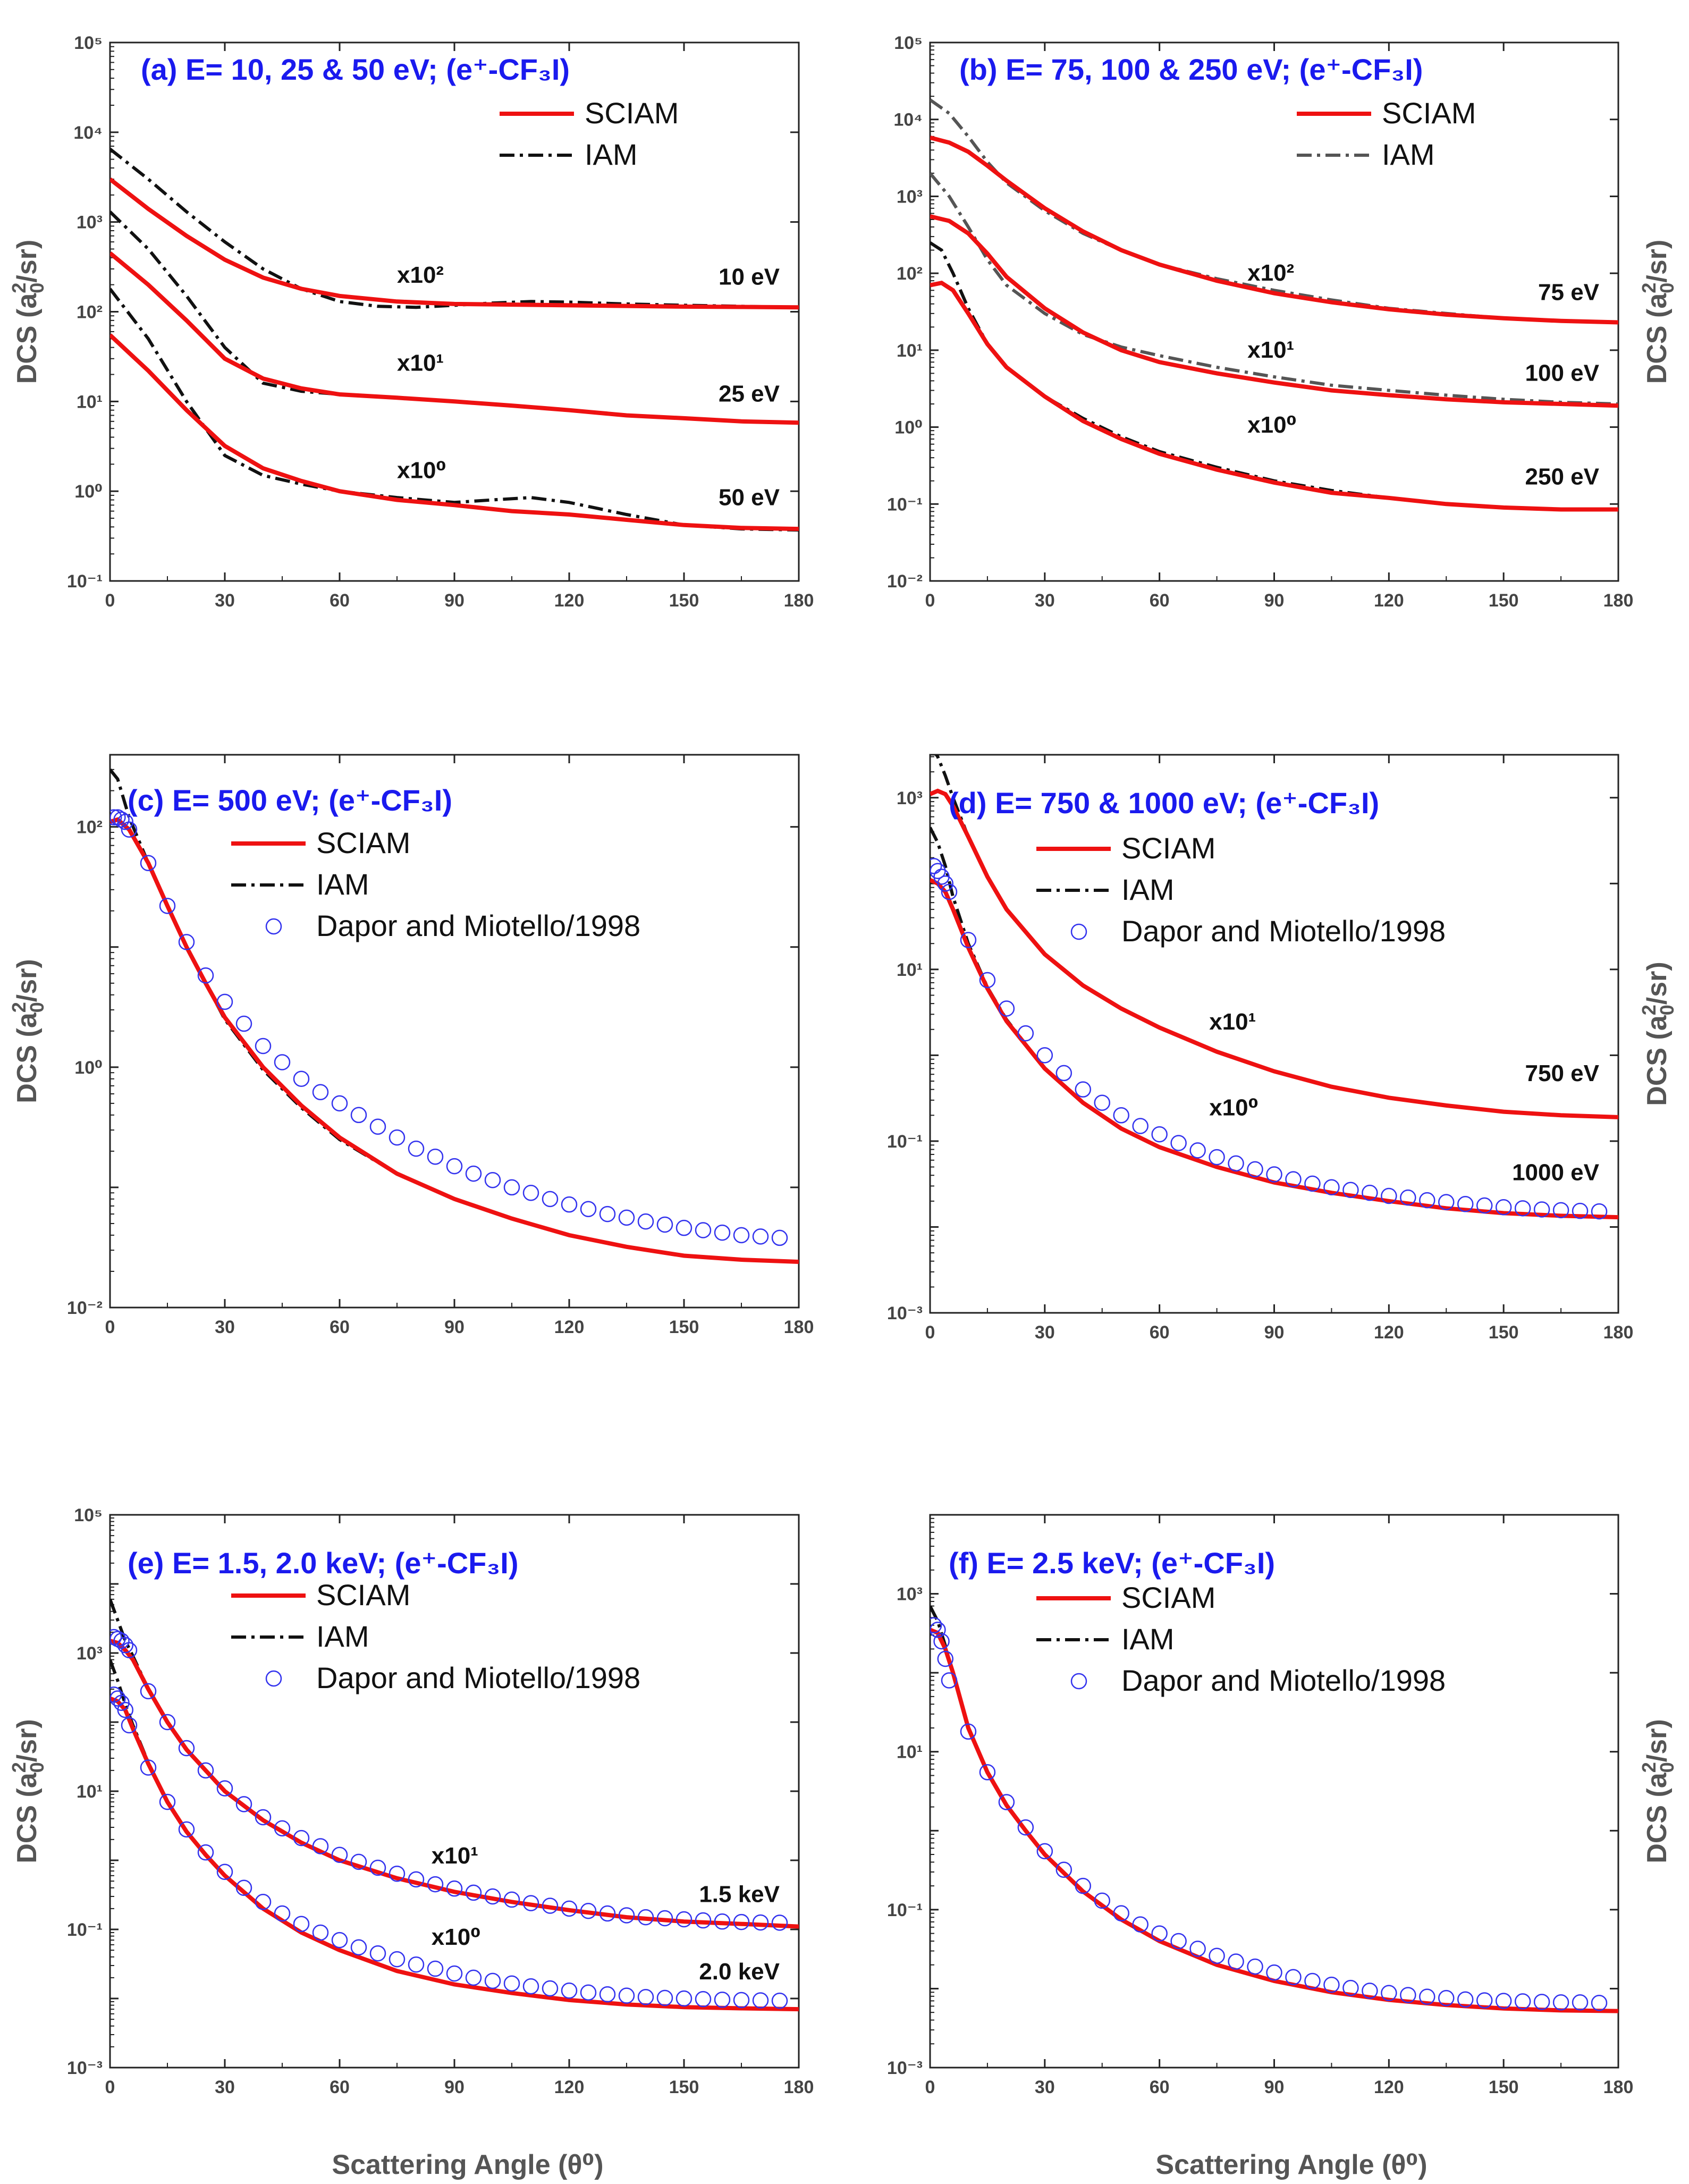 This screenshot has height=2184, width=1689. What do you see at coordinates (455, 338) in the screenshot?
I see `series-sciam-25eV-line` at bounding box center [455, 338].